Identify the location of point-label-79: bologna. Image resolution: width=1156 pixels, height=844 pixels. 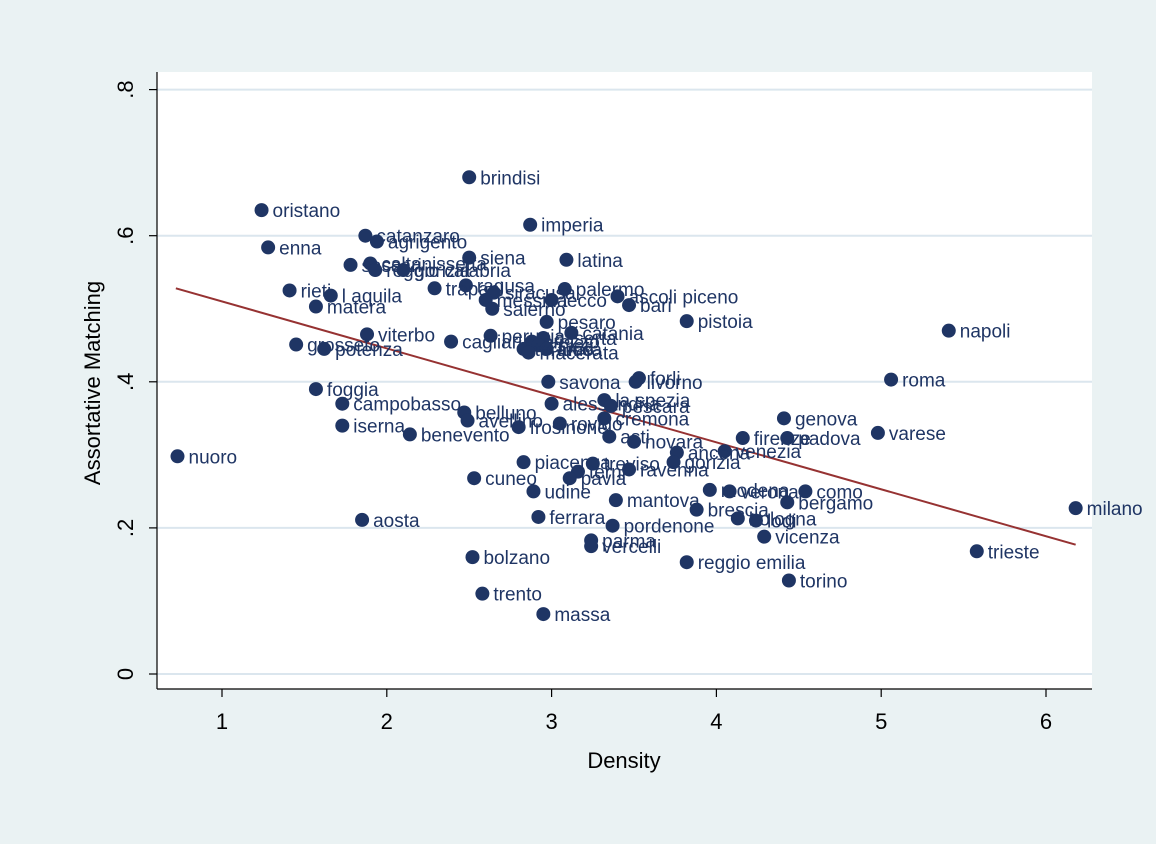
(783, 519).